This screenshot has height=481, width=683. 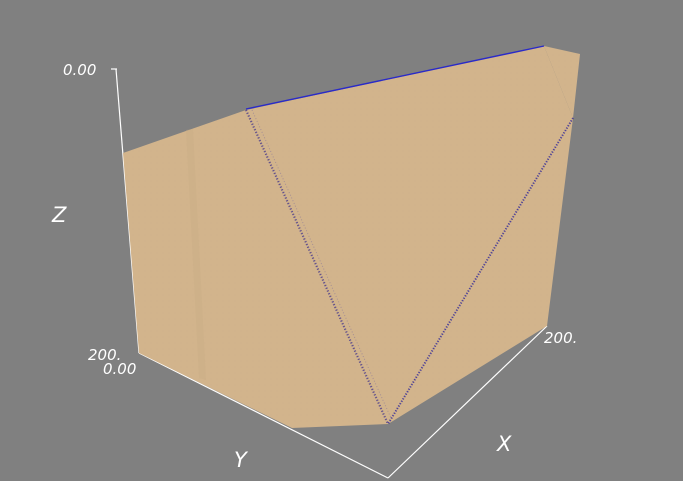 I want to click on x-tick-label: 200., so click(x=560, y=338).